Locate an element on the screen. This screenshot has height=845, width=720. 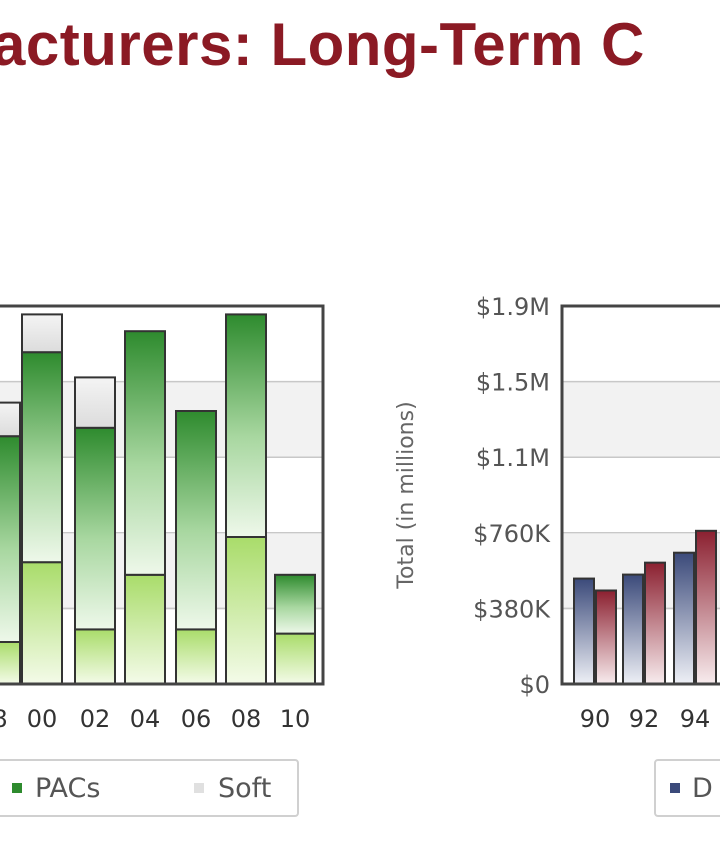
right-plot-frame is located at coordinates (640, 495).